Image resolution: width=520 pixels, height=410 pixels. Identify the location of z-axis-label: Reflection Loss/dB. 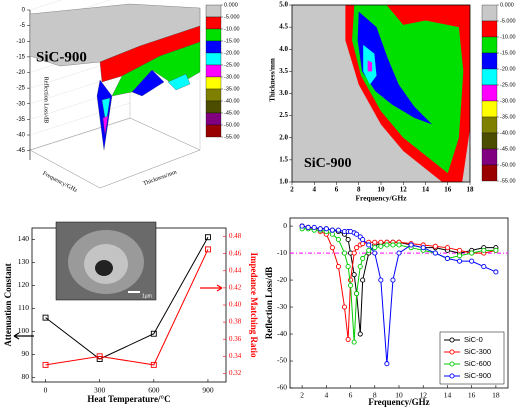
(46, 100).